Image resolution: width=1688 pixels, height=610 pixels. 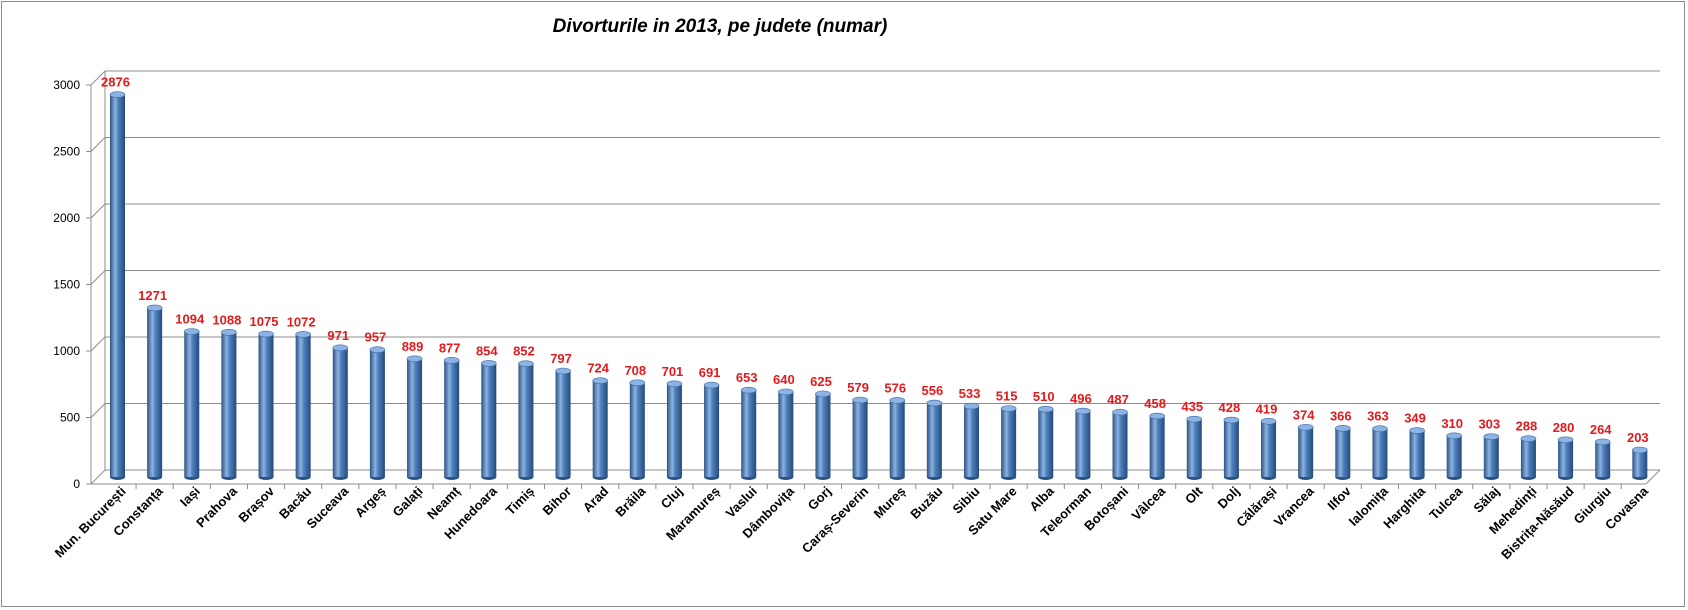 What do you see at coordinates (1489, 424) in the screenshot?
I see `data-label: 303` at bounding box center [1489, 424].